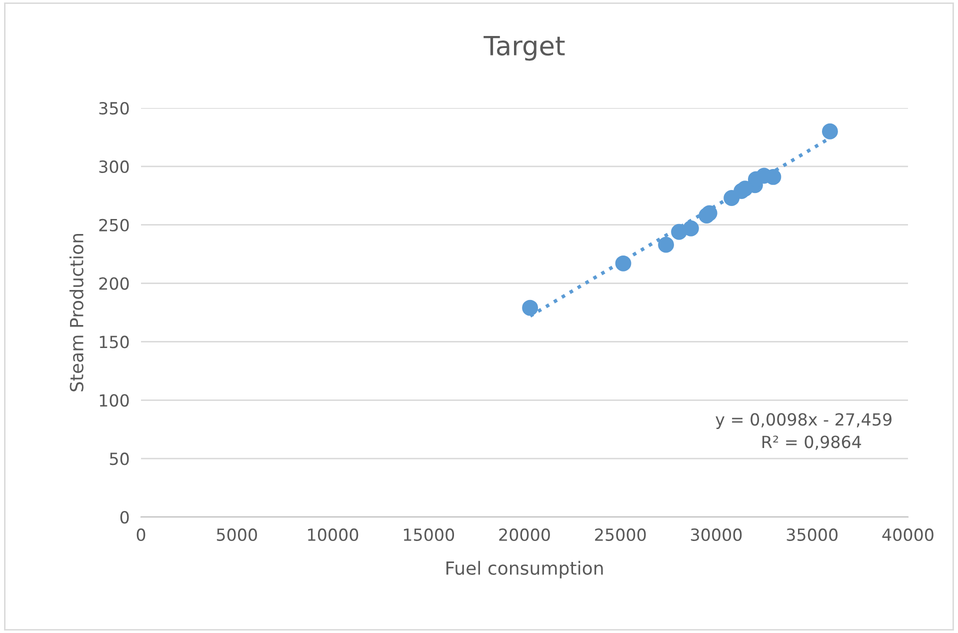  Describe the element at coordinates (236, 535) in the screenshot. I see `x-tick-label: 5000` at that location.